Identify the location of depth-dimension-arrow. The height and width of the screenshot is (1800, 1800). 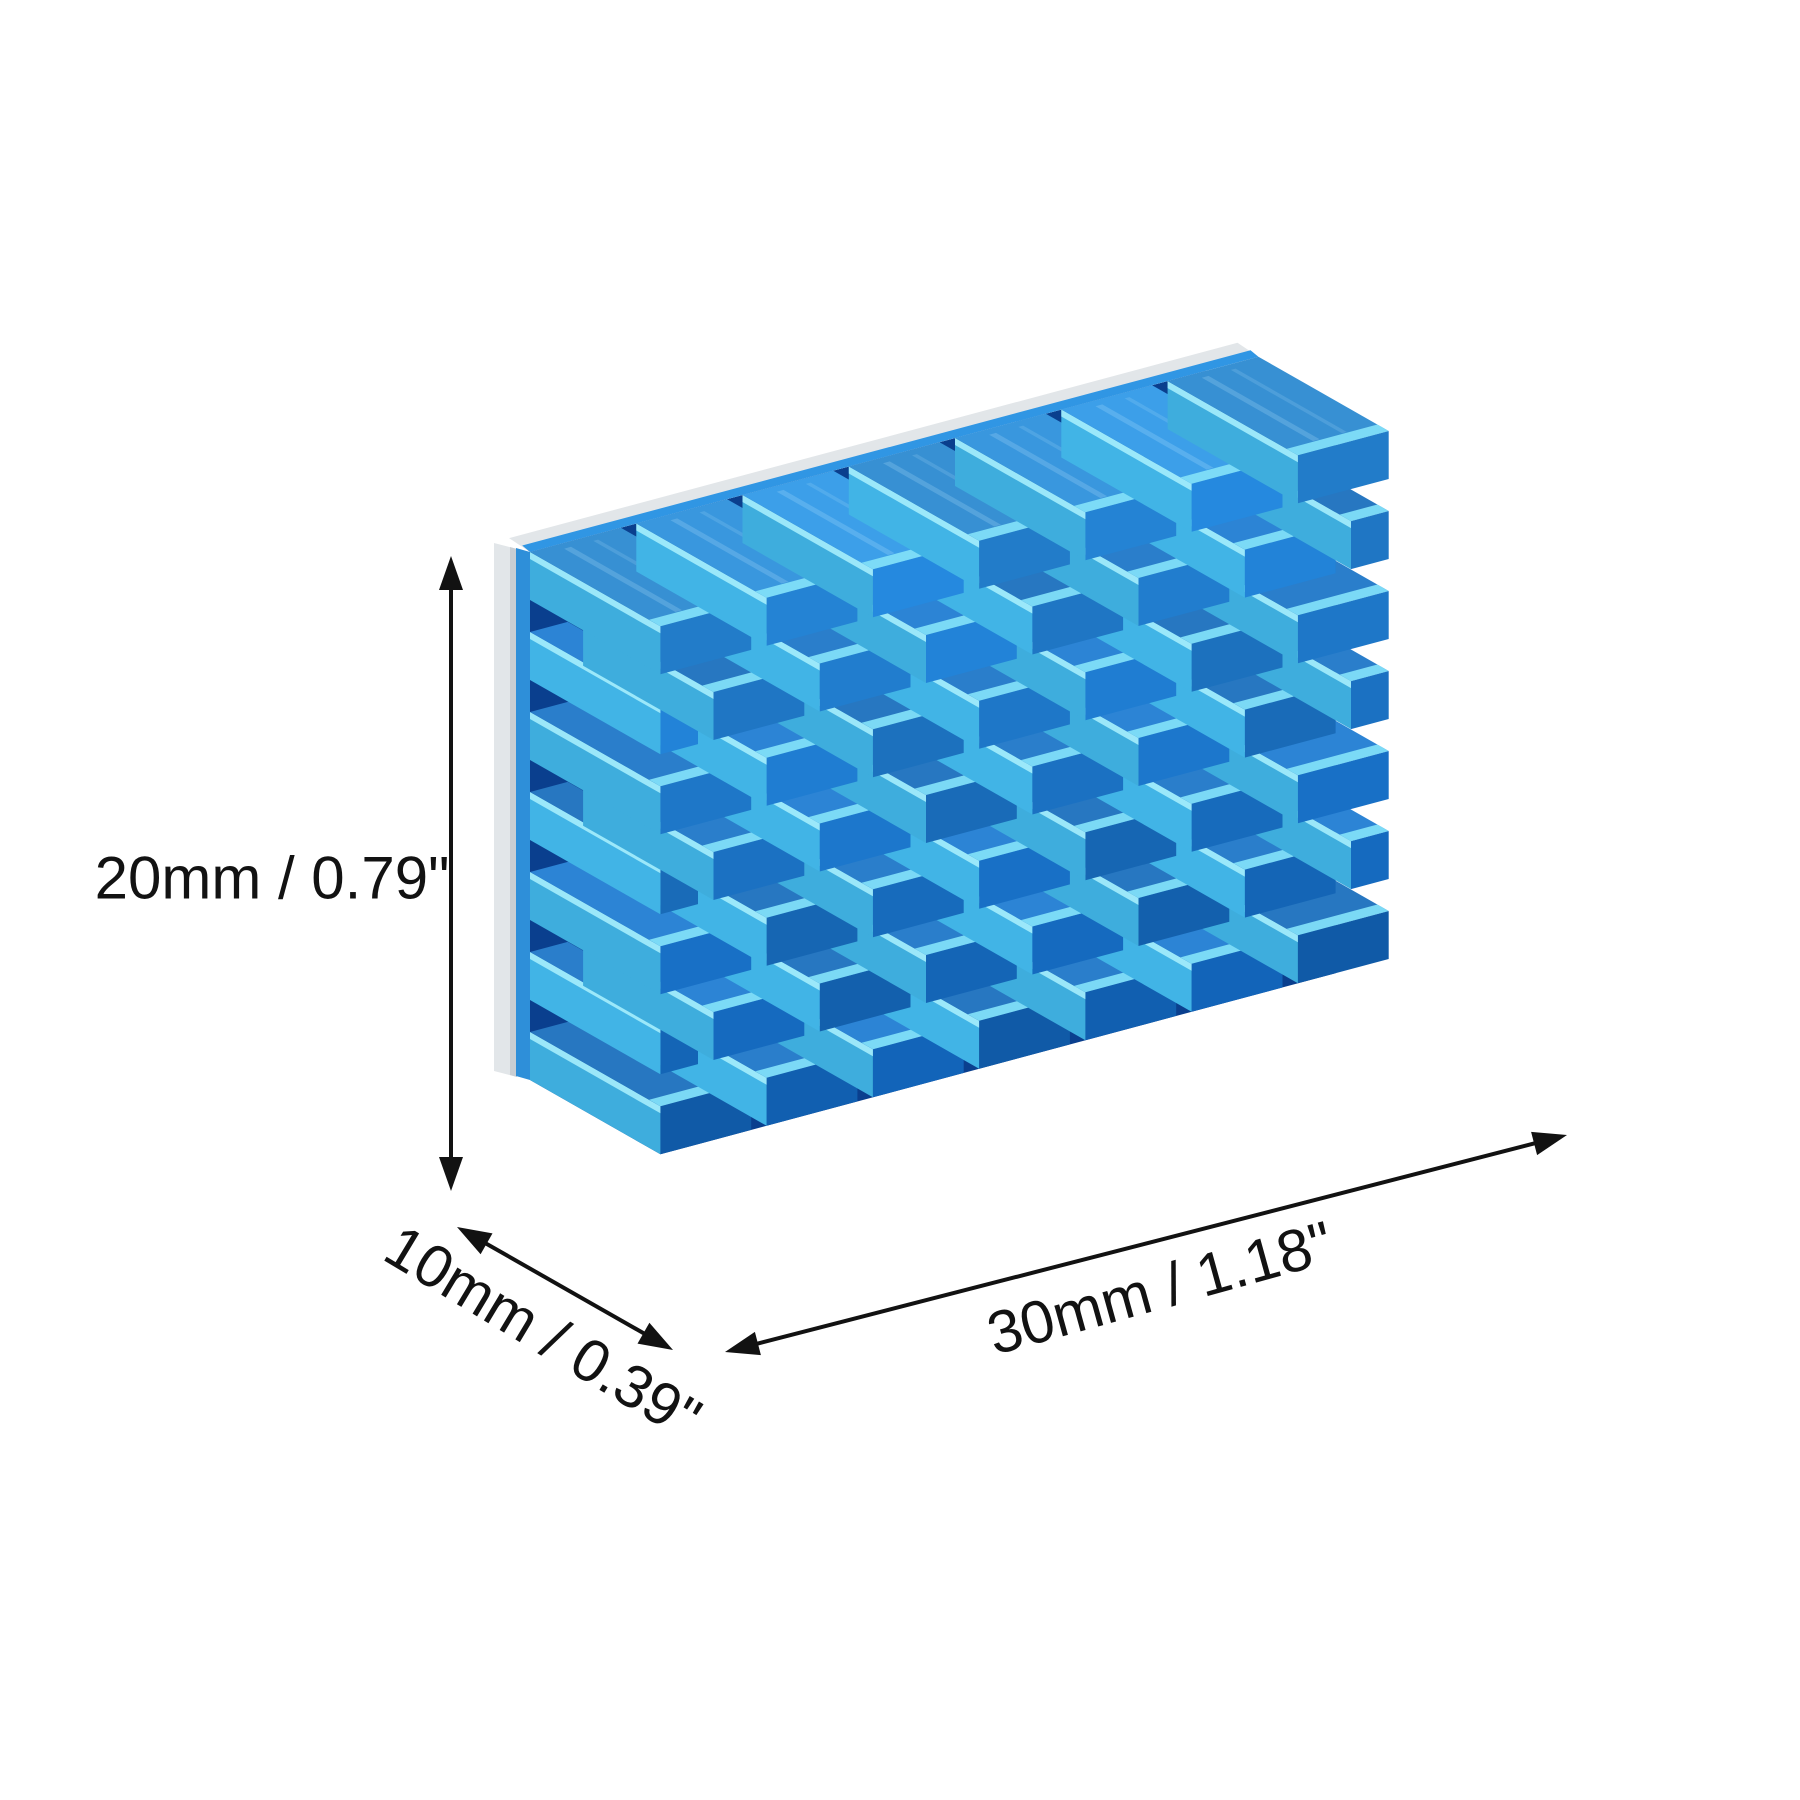
(565, 1288).